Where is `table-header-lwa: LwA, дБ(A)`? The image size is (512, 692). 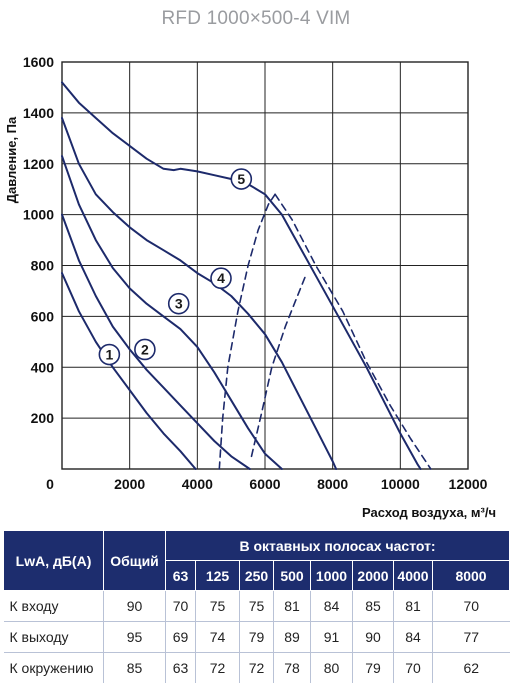
table-header-lwa: LwA, дБ(A) is located at coordinates (53, 560).